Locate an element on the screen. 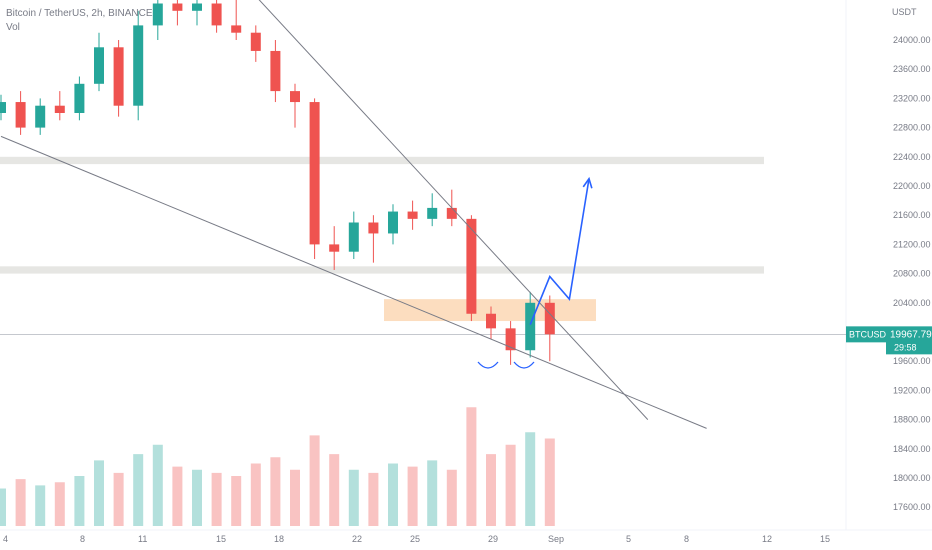 This screenshot has width=932, height=550. price-tick-label: 21200.00 is located at coordinates (912, 244).